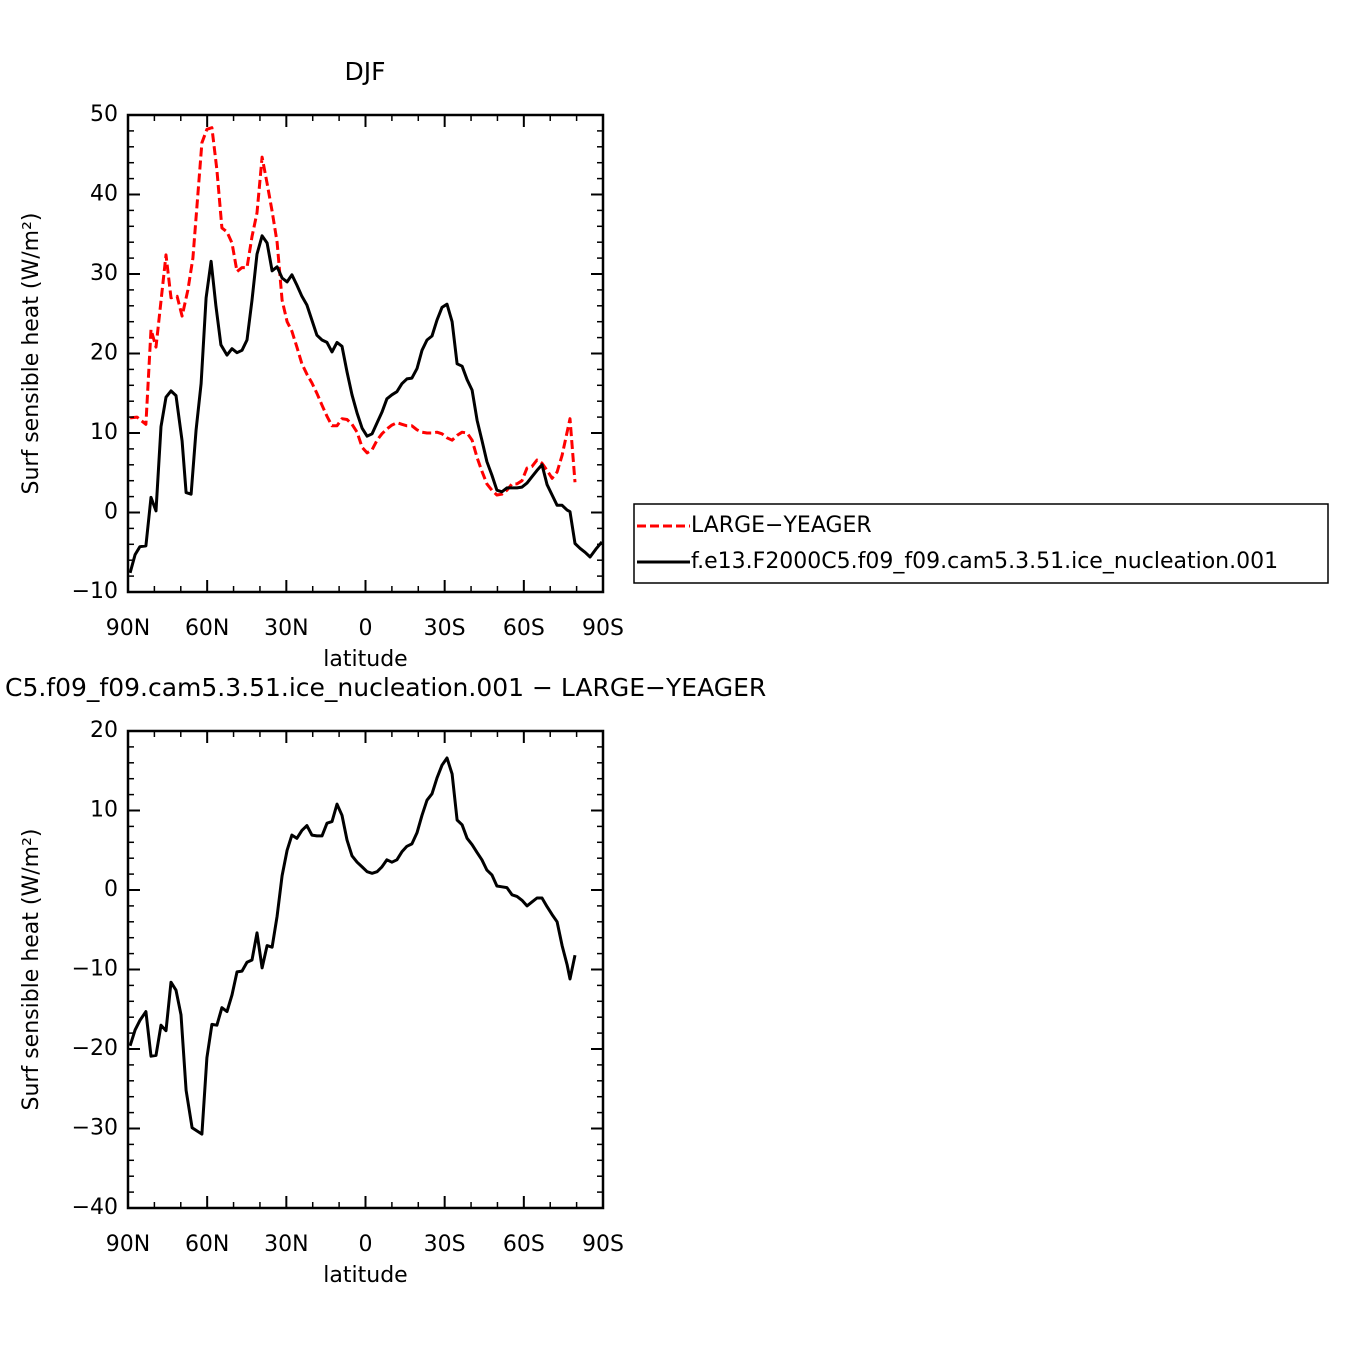 The height and width of the screenshot is (1347, 1347). What do you see at coordinates (104, 114) in the screenshot?
I see `y-tick-label: 50` at bounding box center [104, 114].